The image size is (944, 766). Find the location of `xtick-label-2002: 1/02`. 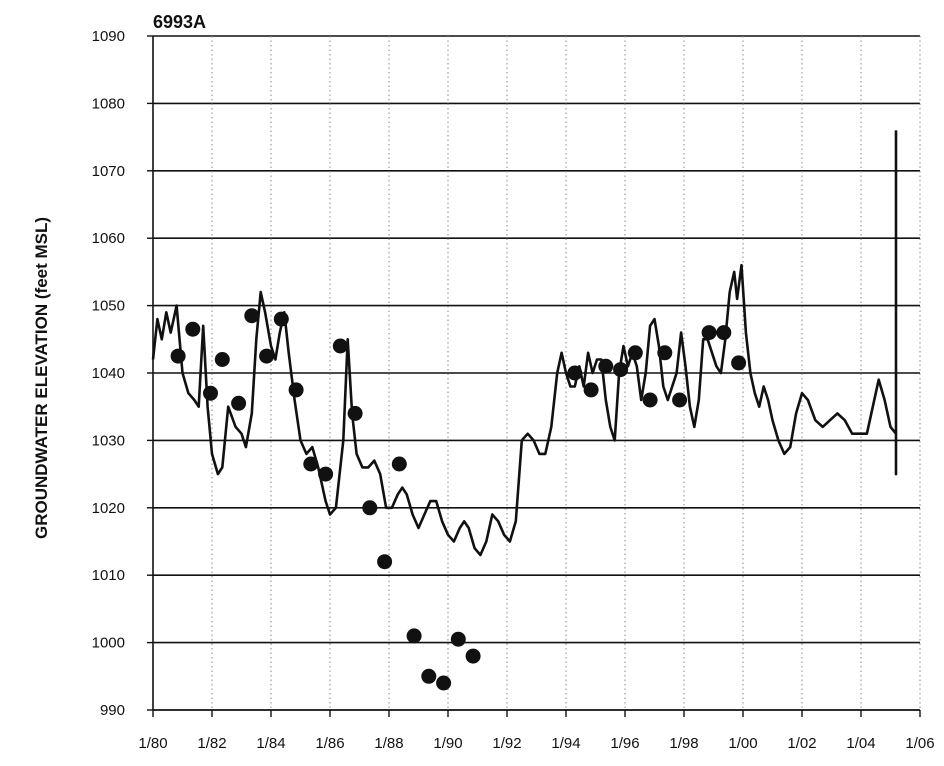

xtick-label-2002: 1/02 is located at coordinates (801, 743).